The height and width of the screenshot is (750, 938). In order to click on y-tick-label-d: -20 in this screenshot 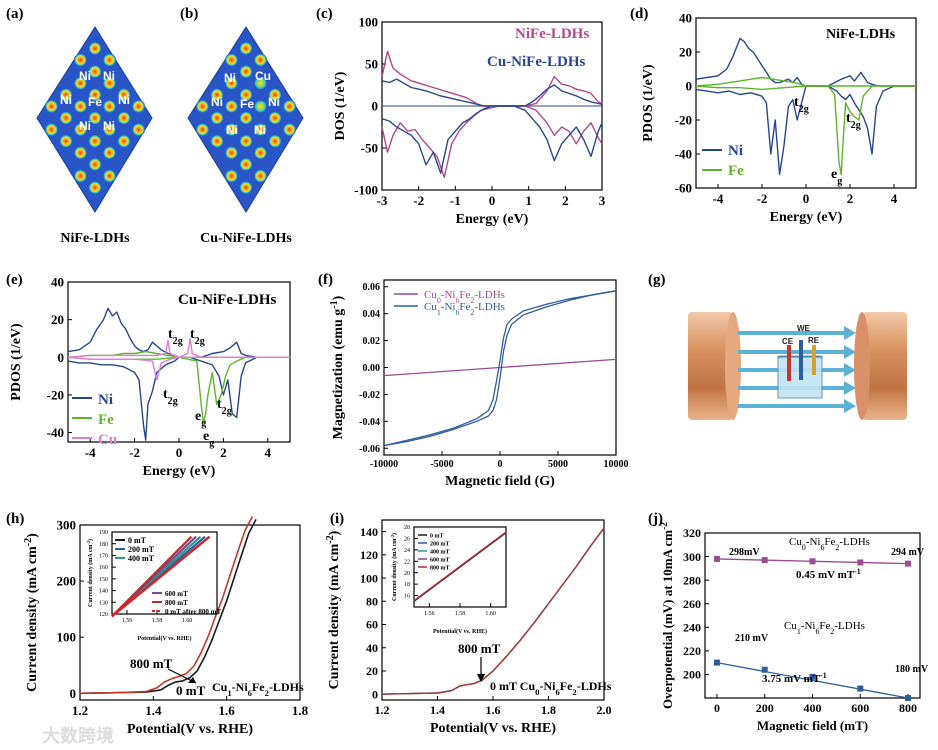, I will do `click(683, 120)`.